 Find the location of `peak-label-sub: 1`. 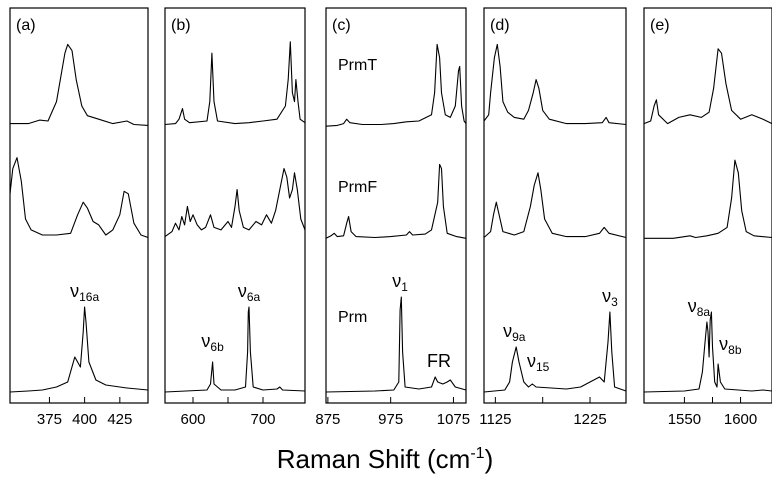

peak-label-sub: 1 is located at coordinates (404, 287).